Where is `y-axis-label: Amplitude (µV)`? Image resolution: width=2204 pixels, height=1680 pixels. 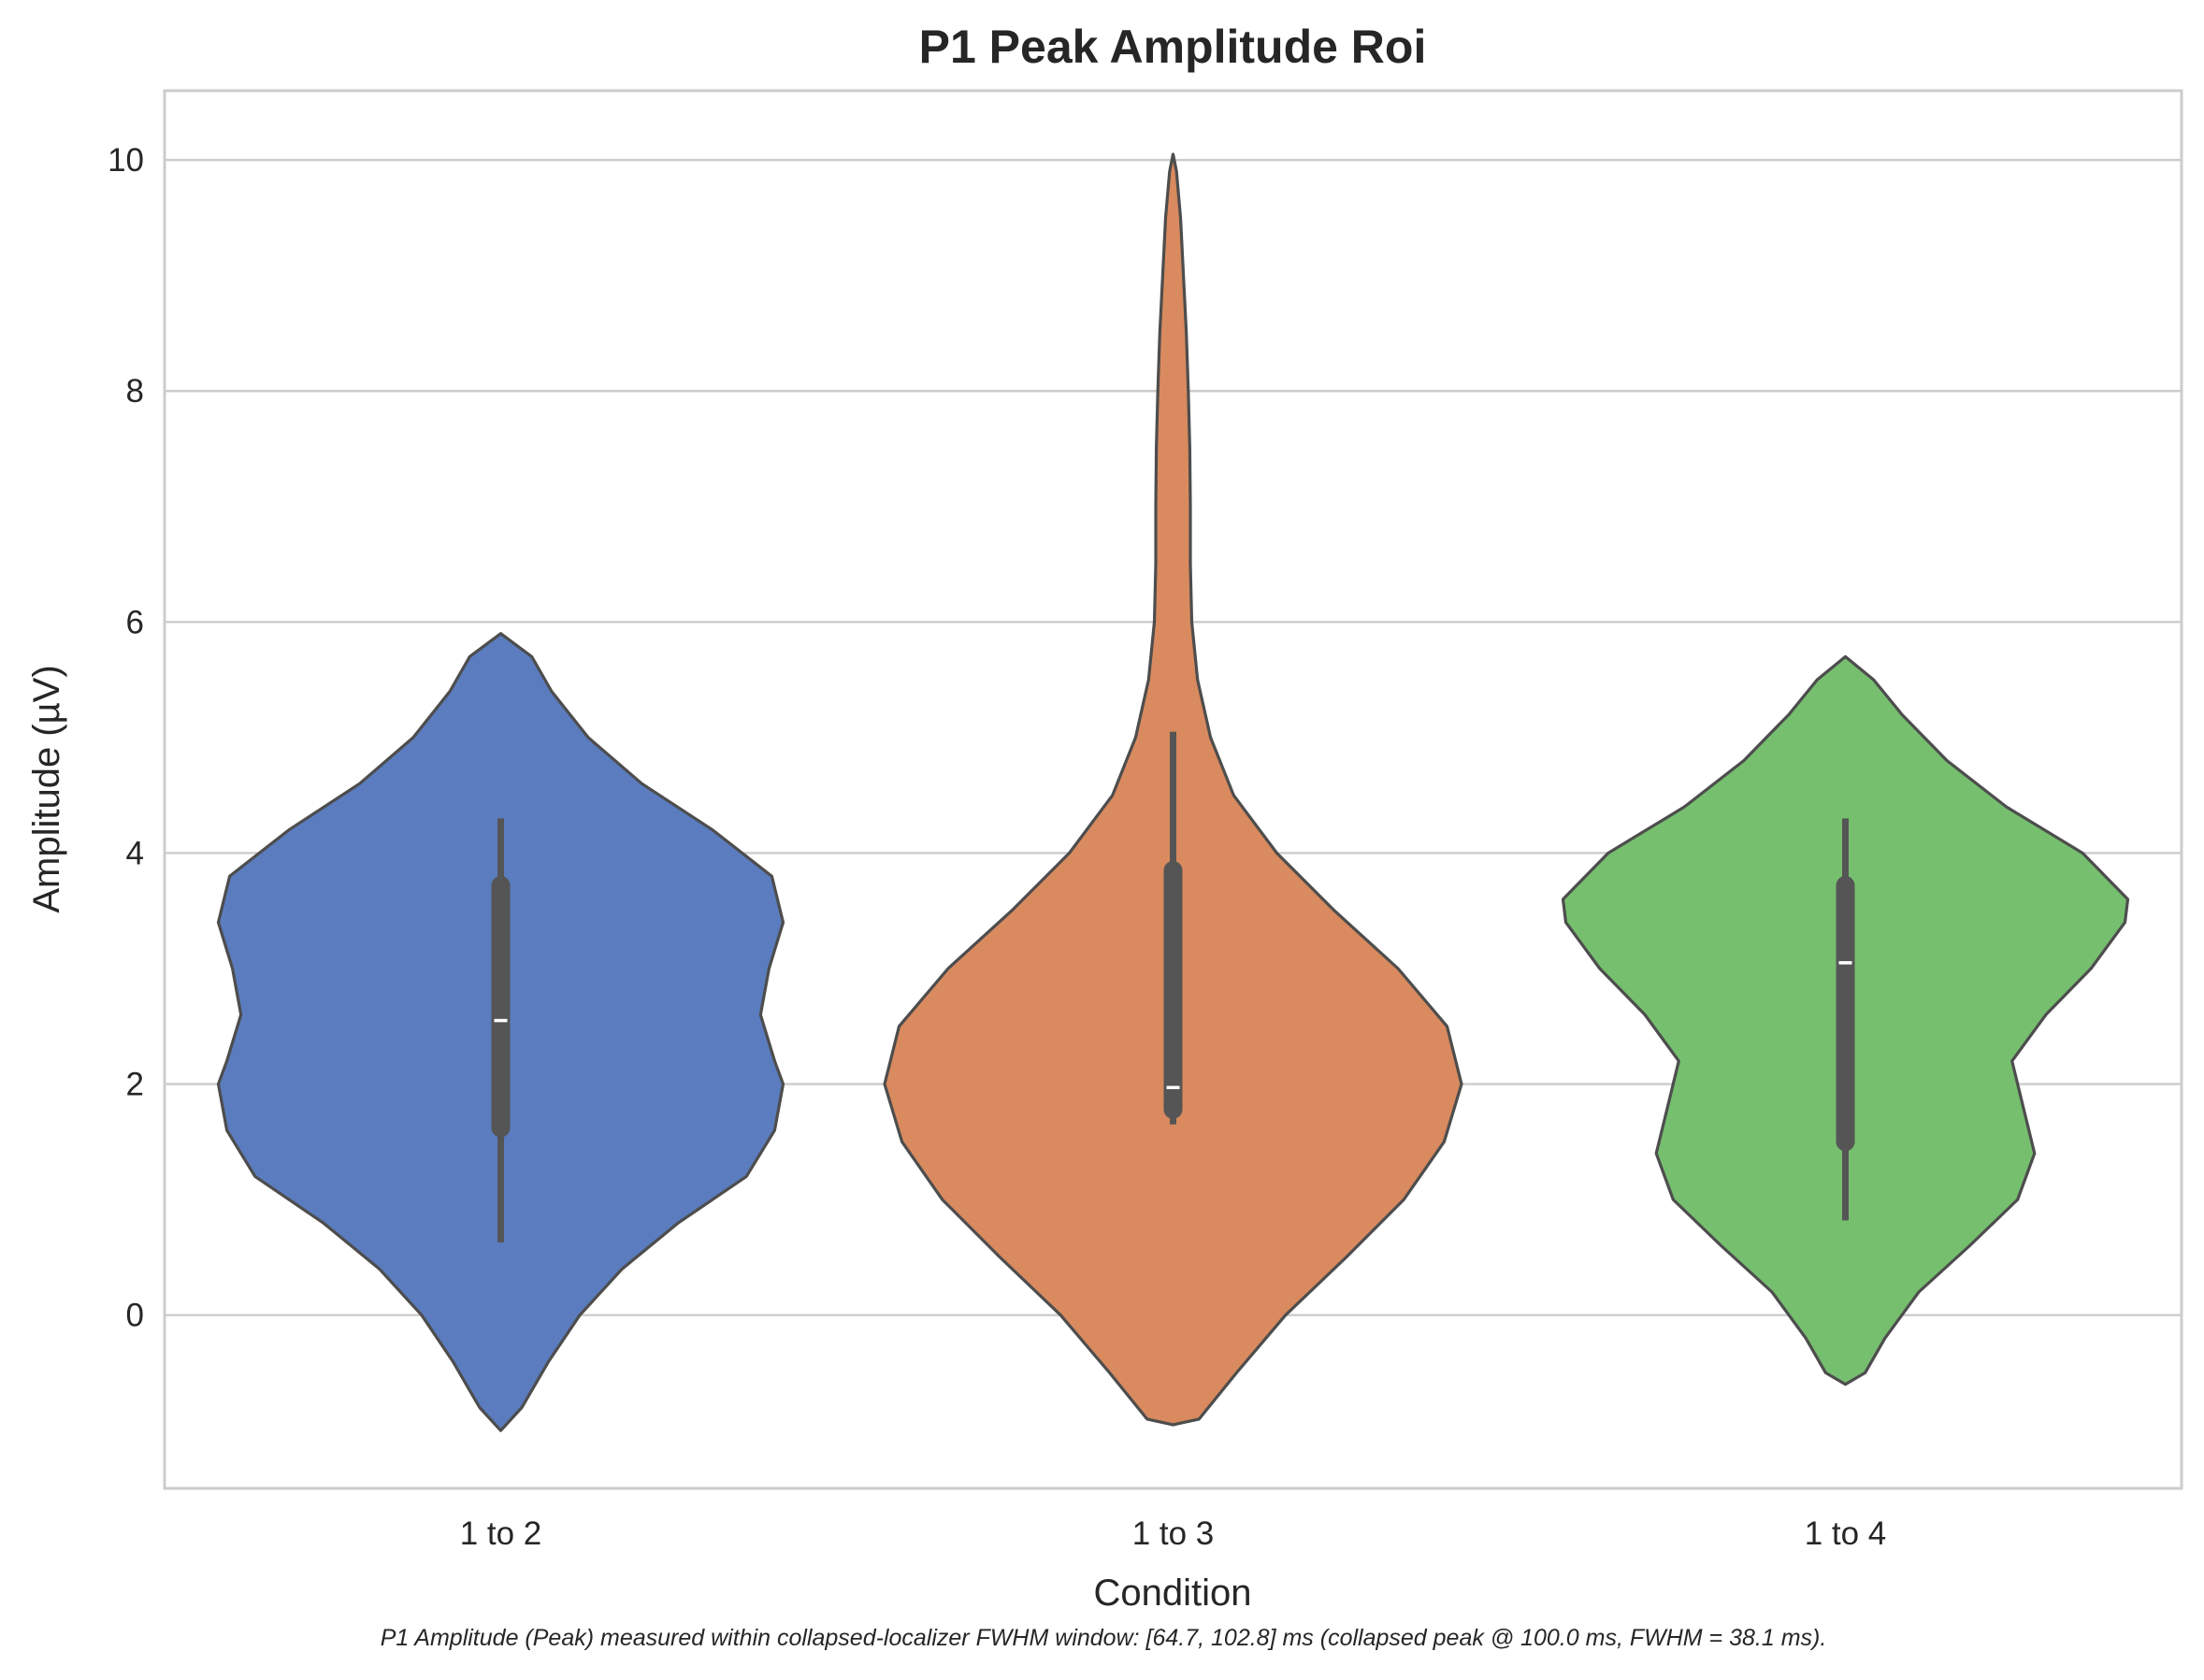 y-axis-label: Amplitude (µV) is located at coordinates (46, 788).